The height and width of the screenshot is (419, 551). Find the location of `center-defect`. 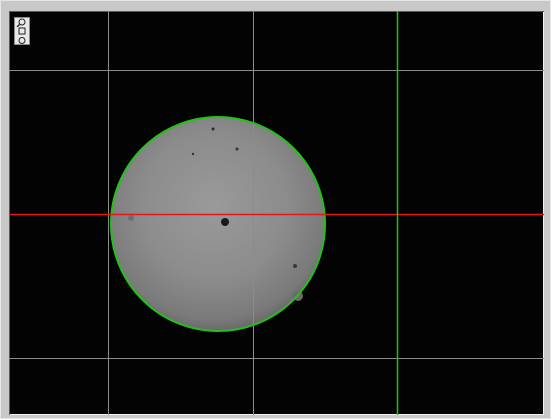

center-defect is located at coordinates (225, 222).